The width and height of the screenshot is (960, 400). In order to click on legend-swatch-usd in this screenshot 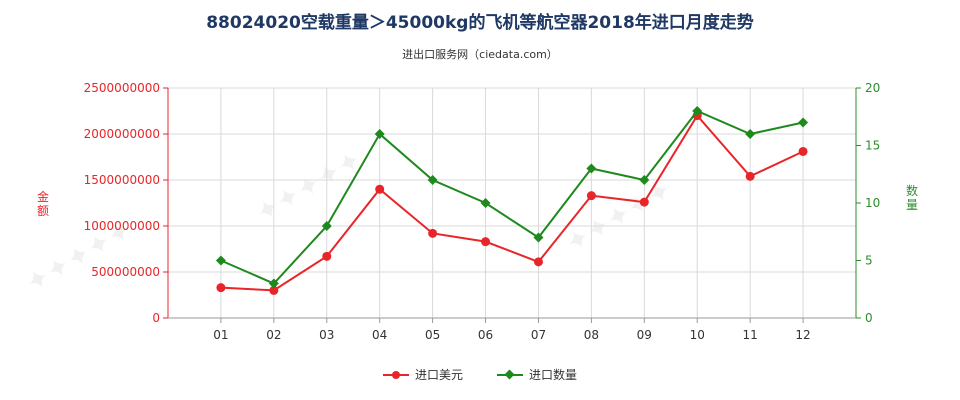, I will do `click(395, 375)`.